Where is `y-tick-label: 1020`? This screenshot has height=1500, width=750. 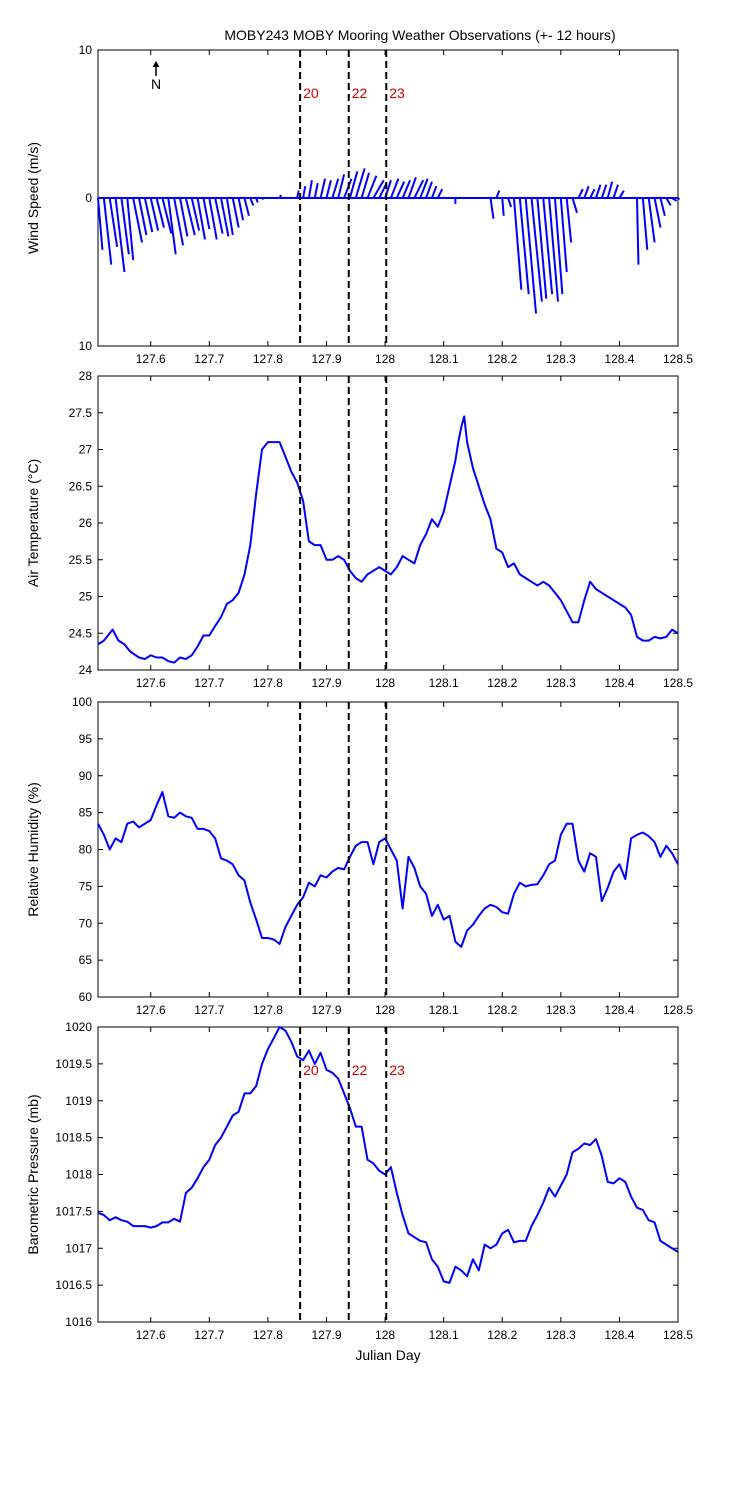
y-tick-label: 1020 is located at coordinates (78, 1027).